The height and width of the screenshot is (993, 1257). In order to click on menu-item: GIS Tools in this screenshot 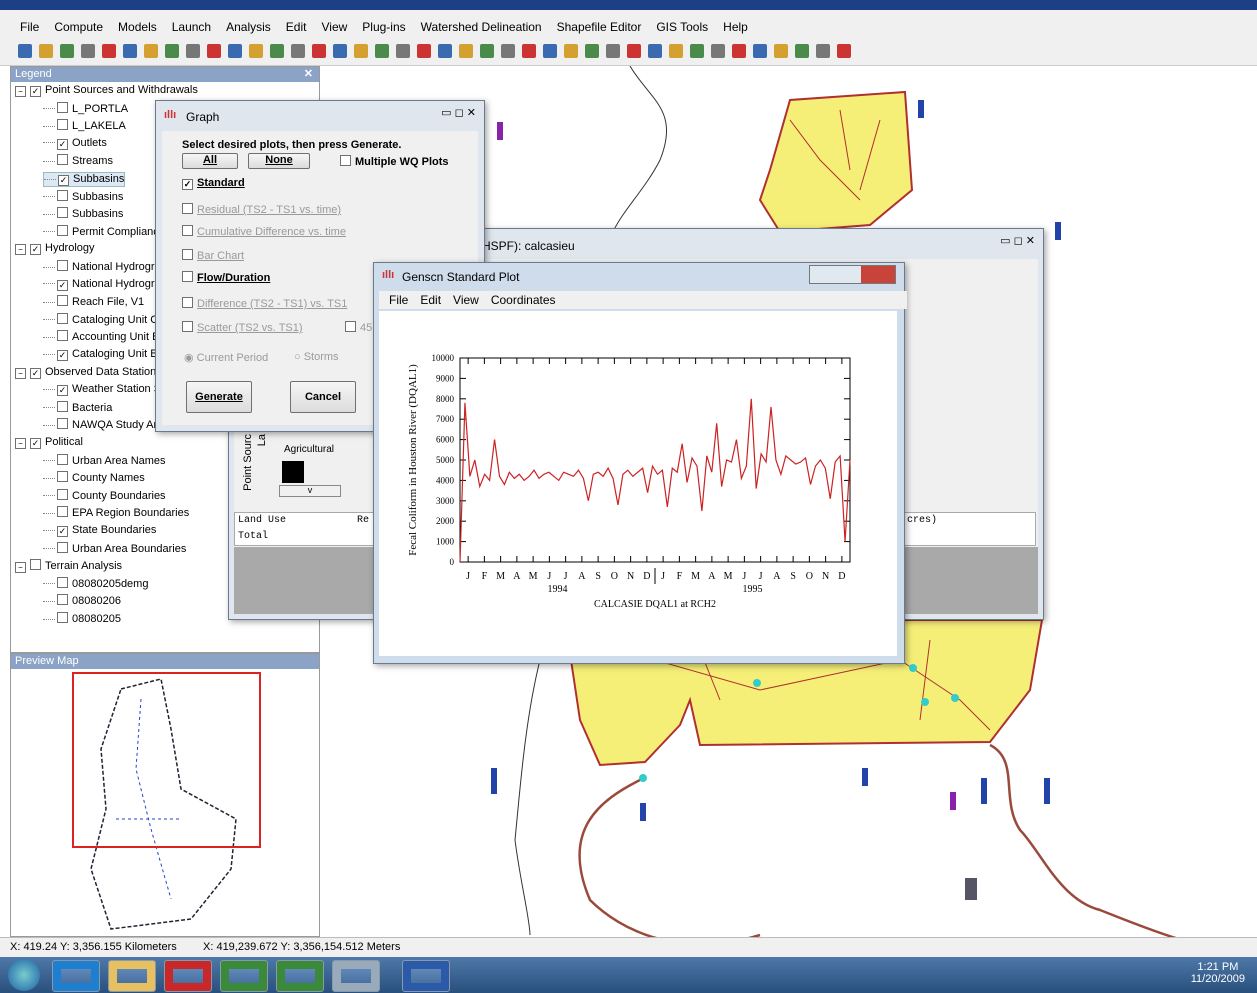, I will do `click(682, 27)`.